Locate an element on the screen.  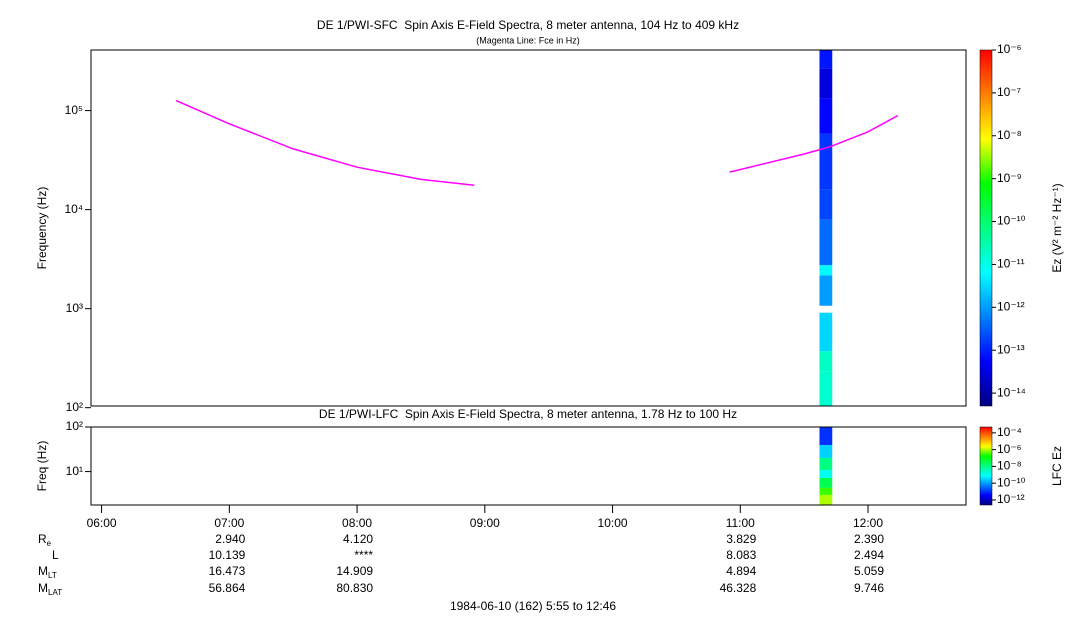
row-label: L is located at coordinates (55, 555).